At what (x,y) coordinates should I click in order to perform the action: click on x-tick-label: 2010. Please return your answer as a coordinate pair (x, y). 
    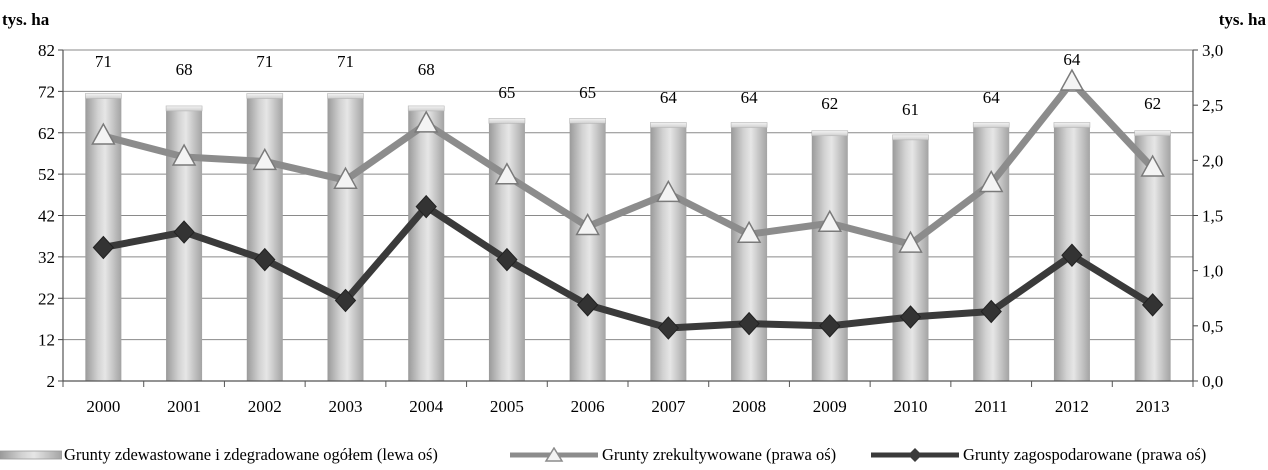
    Looking at the image, I should click on (911, 406).